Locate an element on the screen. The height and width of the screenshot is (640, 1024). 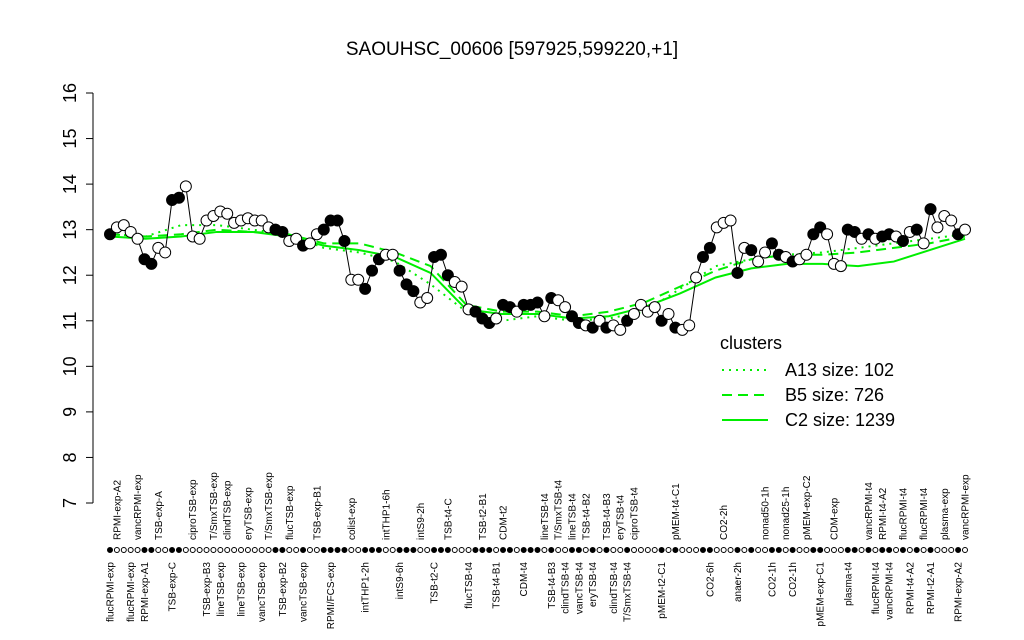
x-tick-label: T/SmxTSB-exp is located at coordinates (269, 506).